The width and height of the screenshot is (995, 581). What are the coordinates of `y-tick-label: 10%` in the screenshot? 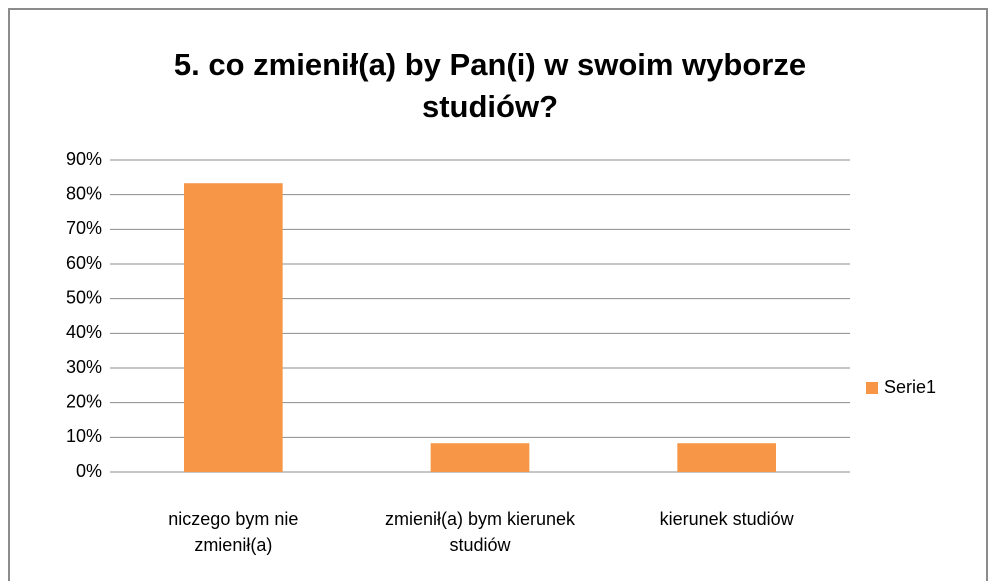 It's located at (84, 436).